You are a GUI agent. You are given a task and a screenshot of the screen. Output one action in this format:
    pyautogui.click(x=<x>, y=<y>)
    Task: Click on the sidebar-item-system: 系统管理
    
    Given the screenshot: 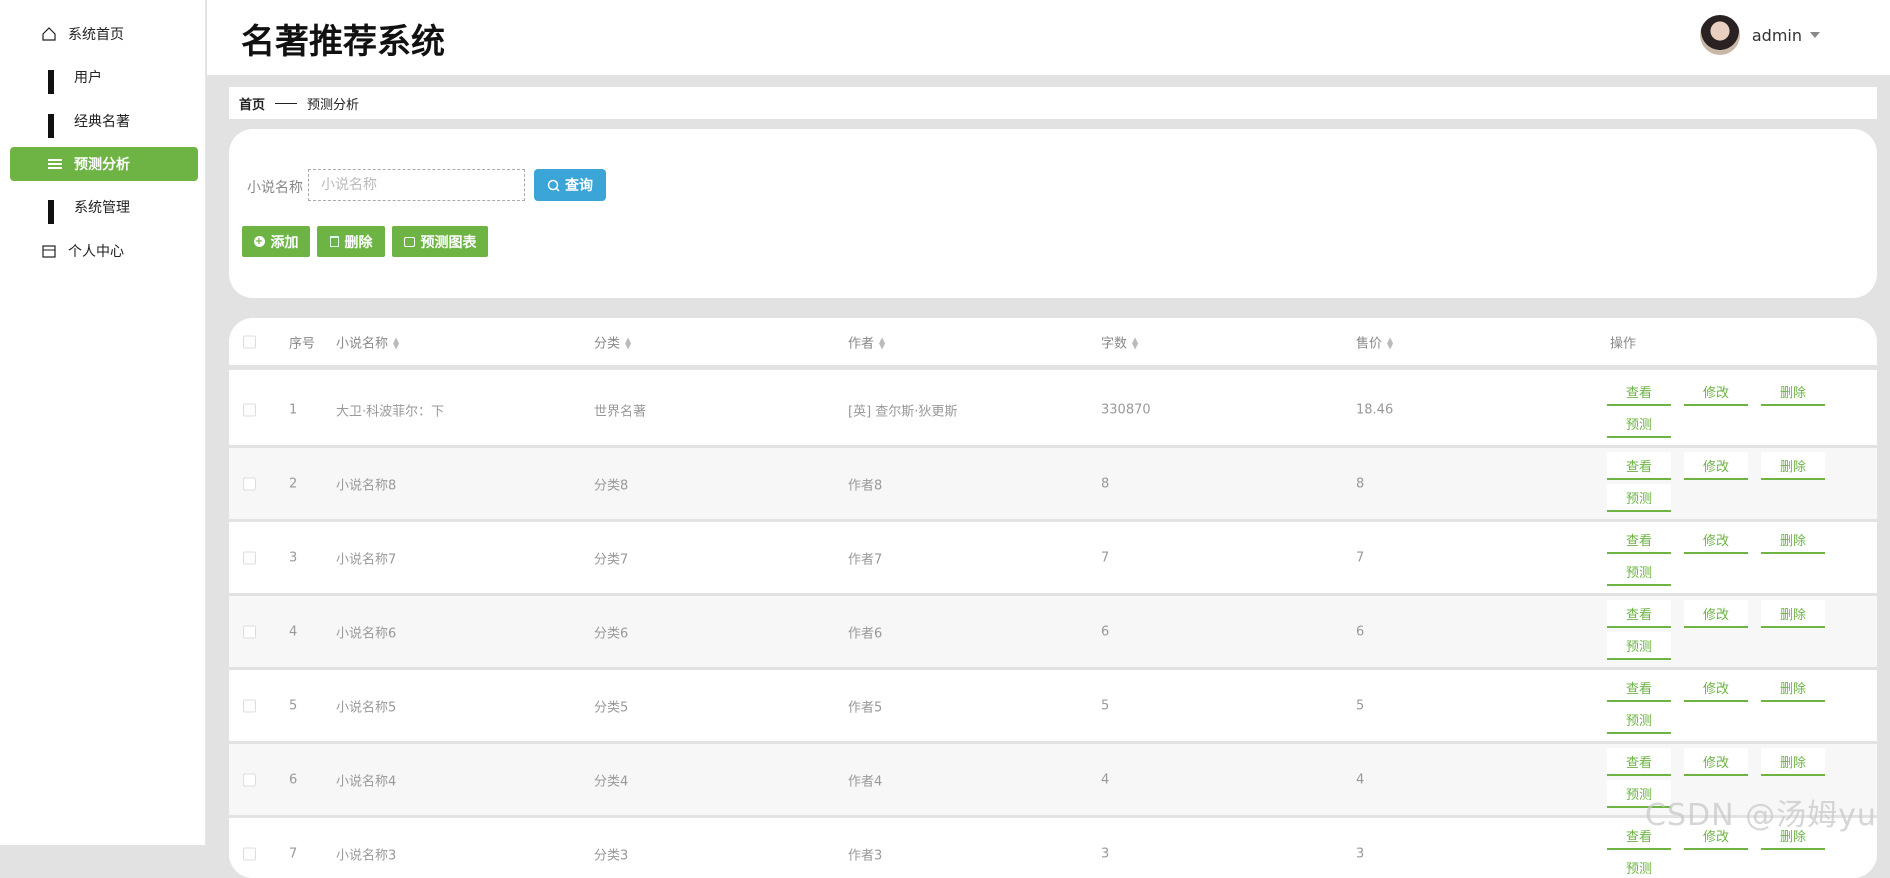 What is the action you would take?
    pyautogui.click(x=104, y=207)
    